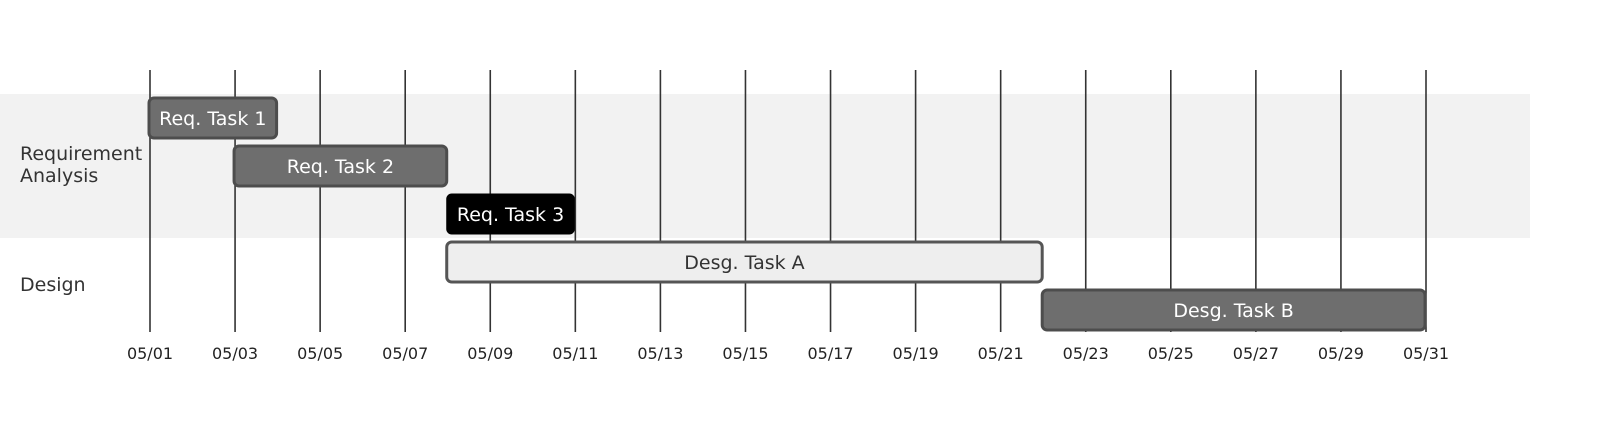  I want to click on section-label: Design, so click(53, 285).